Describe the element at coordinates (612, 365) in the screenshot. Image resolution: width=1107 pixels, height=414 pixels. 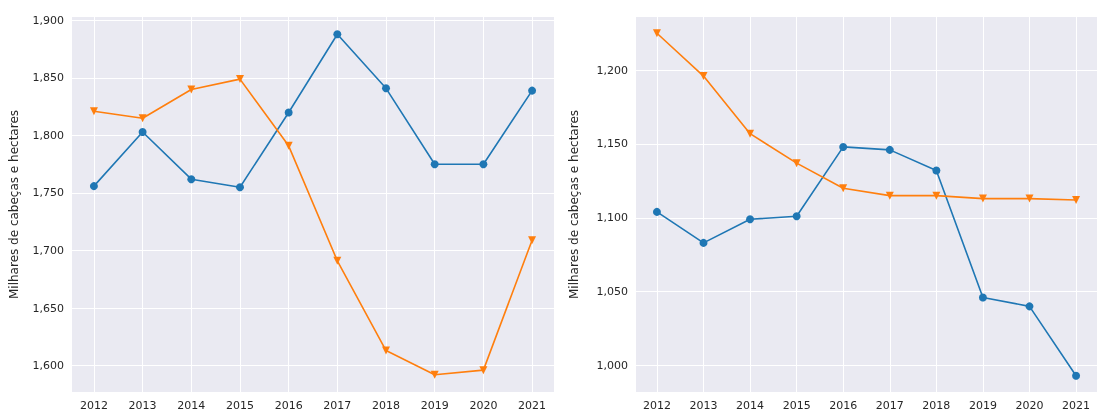
I see `y-tick-label: 1,000` at that location.